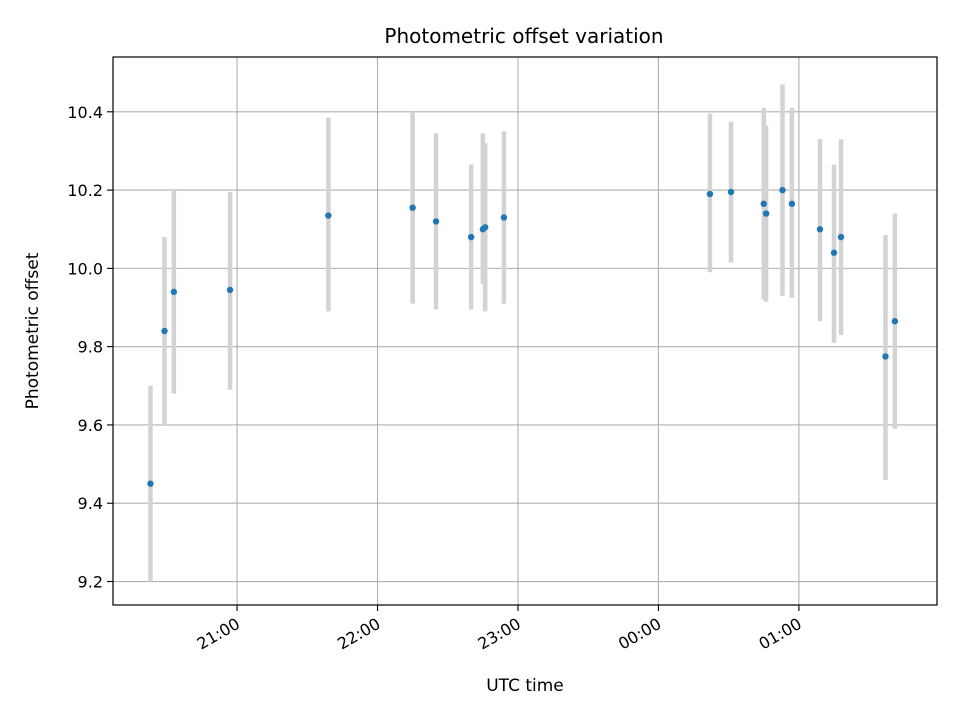 The height and width of the screenshot is (720, 960). I want to click on y-tick-label: 10.2, so click(85, 190).